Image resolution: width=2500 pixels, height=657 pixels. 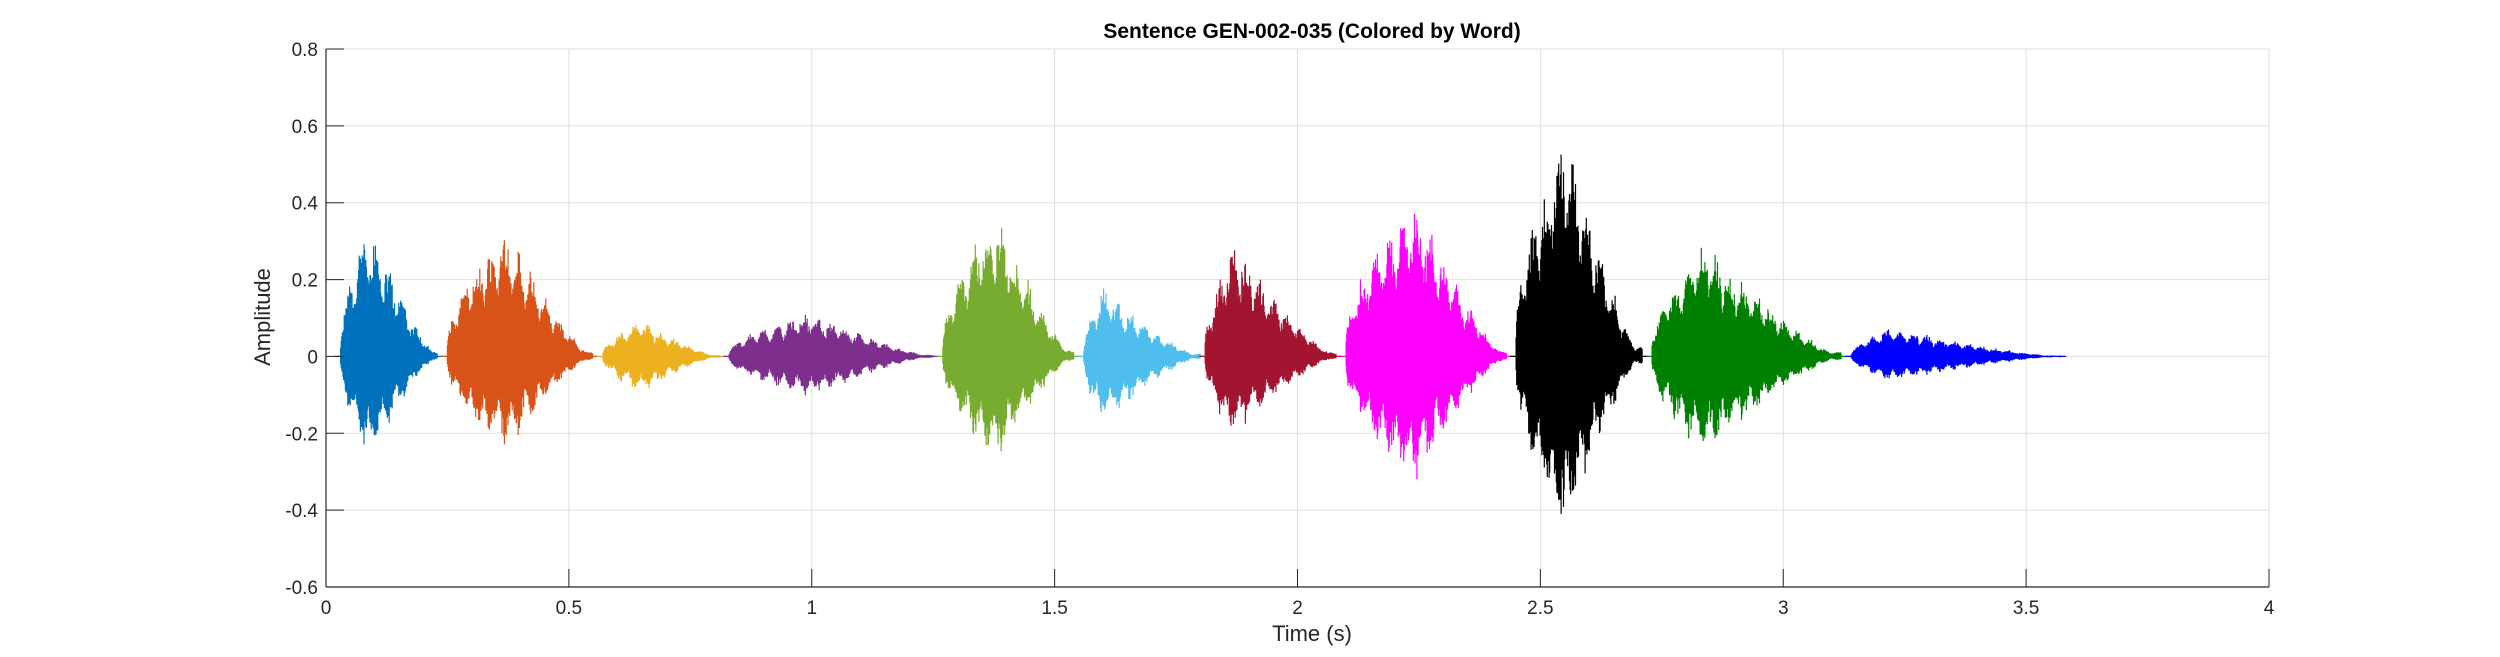 I want to click on y-tick-label: 0.8, so click(x=305, y=50).